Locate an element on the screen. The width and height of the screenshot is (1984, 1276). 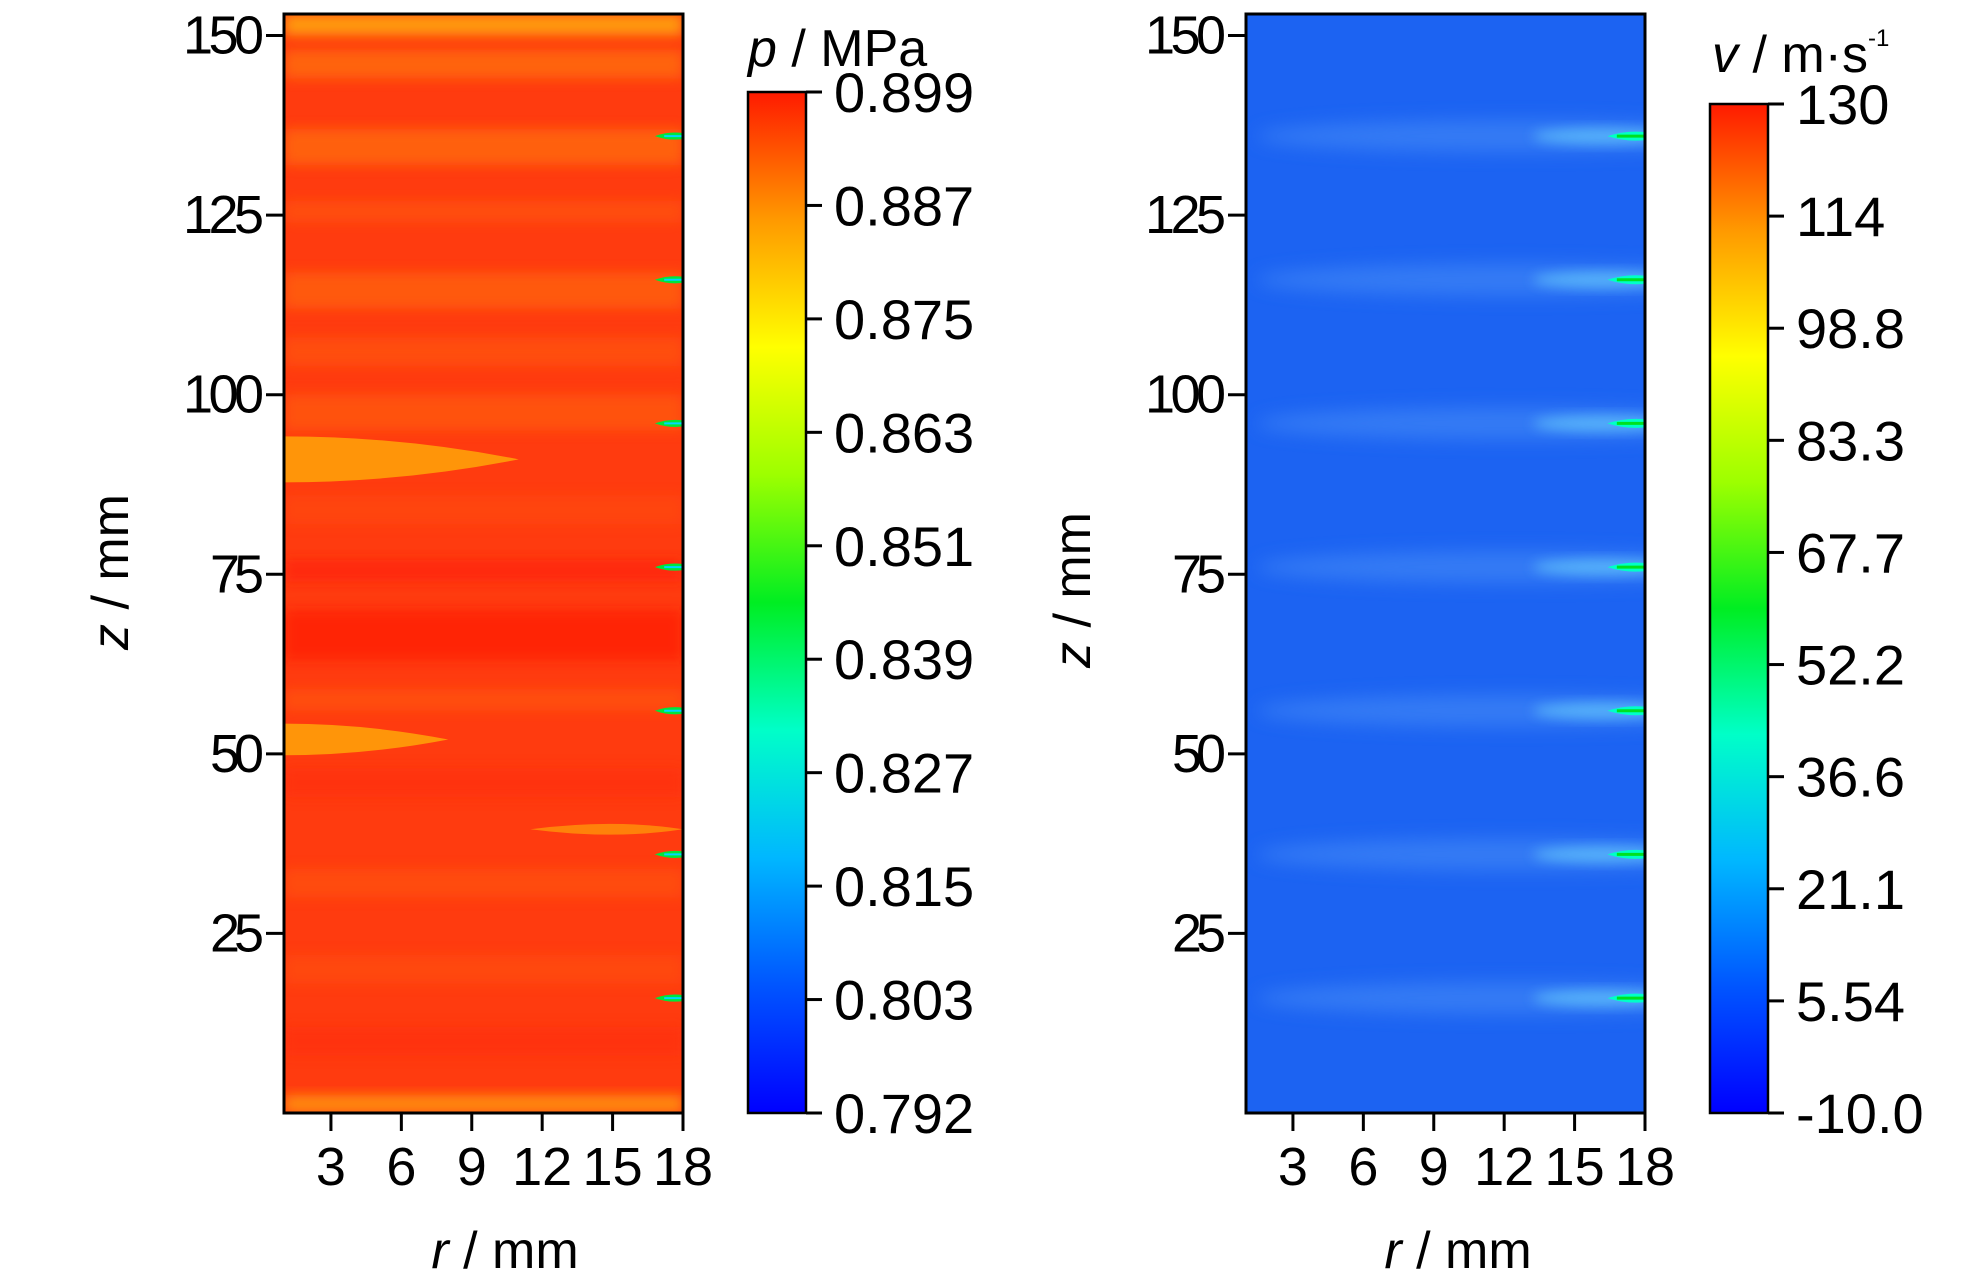
colorbar-tick-label: 83.3 is located at coordinates (1850, 440).